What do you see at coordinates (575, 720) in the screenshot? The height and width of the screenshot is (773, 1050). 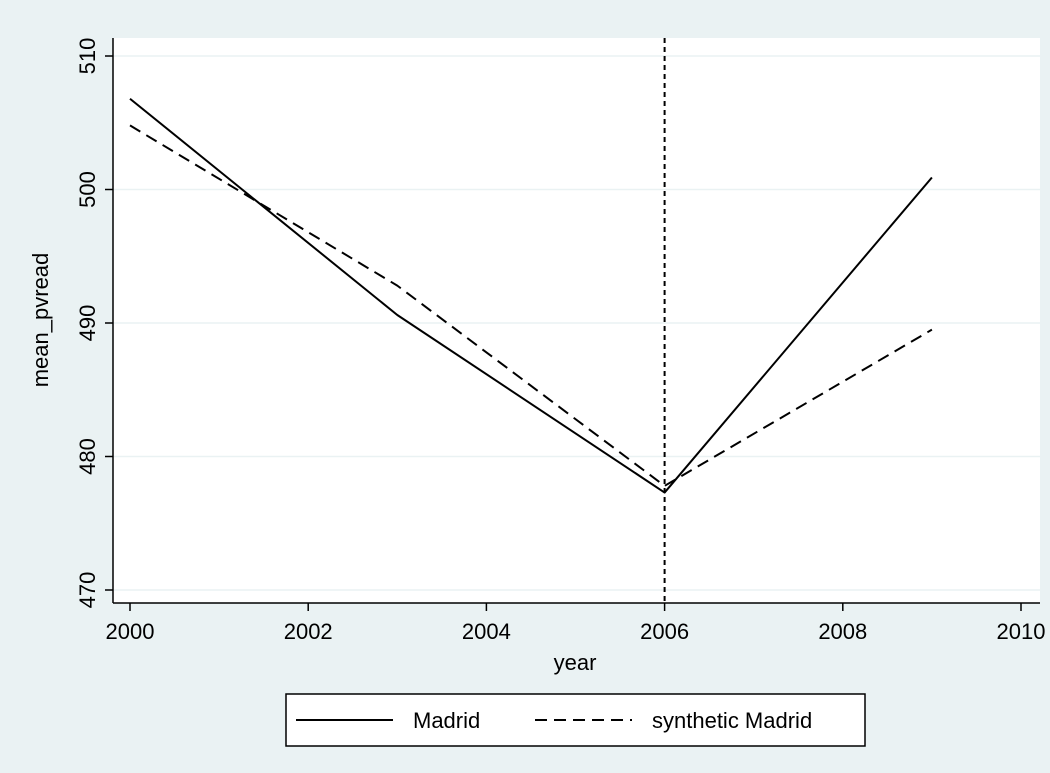 I see `legend: Madrid synthetic Madrid` at bounding box center [575, 720].